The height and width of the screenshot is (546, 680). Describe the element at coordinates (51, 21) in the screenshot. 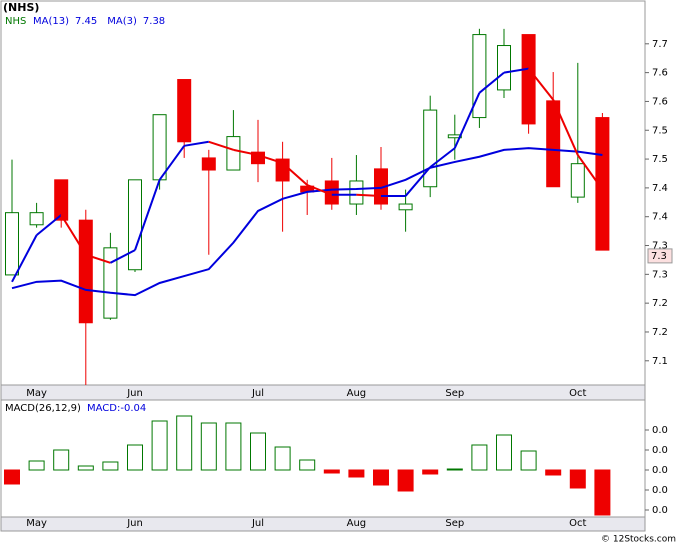

I see `legend-label: MA(13)` at that location.